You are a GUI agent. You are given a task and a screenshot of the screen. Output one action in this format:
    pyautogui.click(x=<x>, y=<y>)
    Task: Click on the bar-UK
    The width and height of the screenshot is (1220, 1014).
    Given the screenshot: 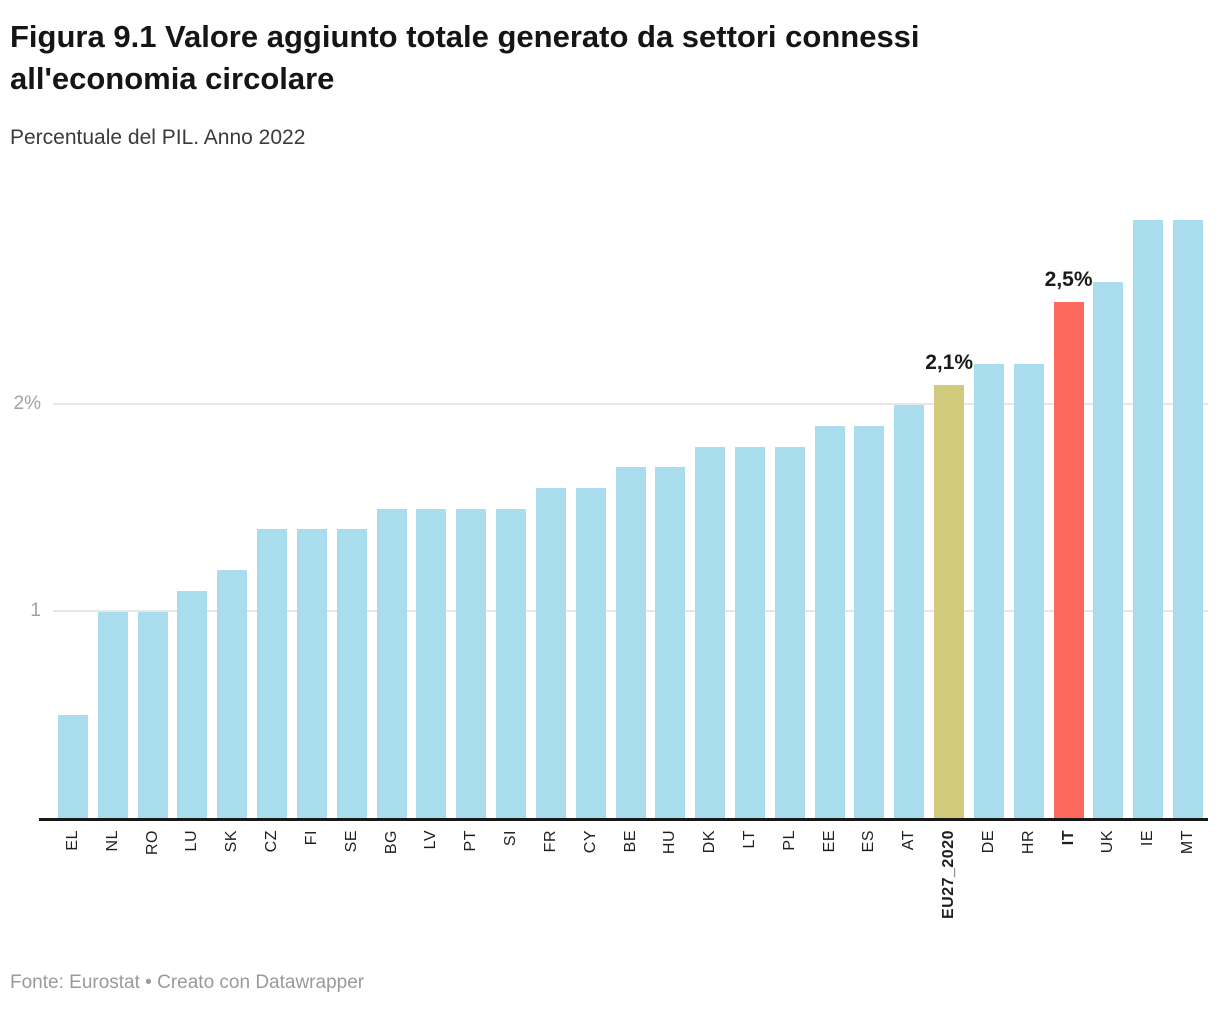 What is the action you would take?
    pyautogui.click(x=1108, y=549)
    